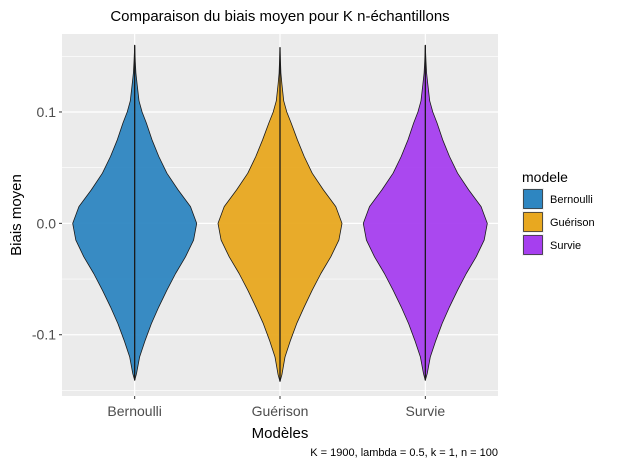  Describe the element at coordinates (47, 223) in the screenshot. I see `y-tick-label: 0.0` at that location.